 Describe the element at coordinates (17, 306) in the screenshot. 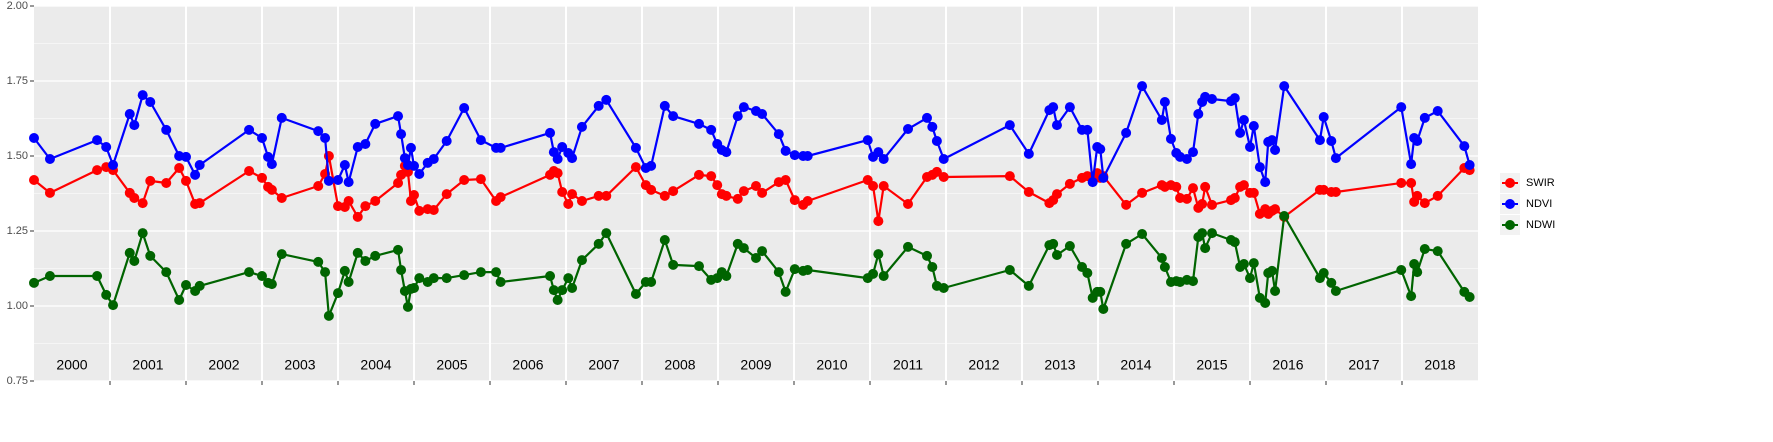

I see `y-tick-label: 1.00` at that location.